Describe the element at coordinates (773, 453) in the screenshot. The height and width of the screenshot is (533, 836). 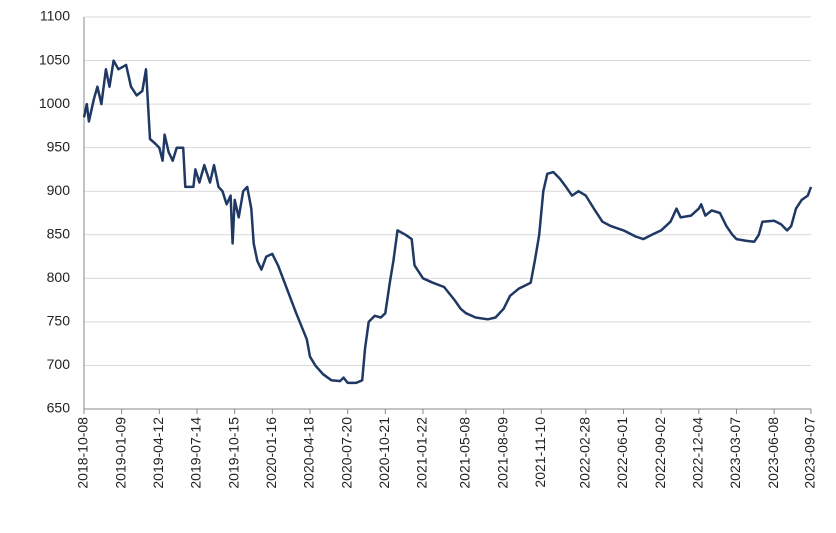
I see `x-tick-label: 2023-06-08` at that location.